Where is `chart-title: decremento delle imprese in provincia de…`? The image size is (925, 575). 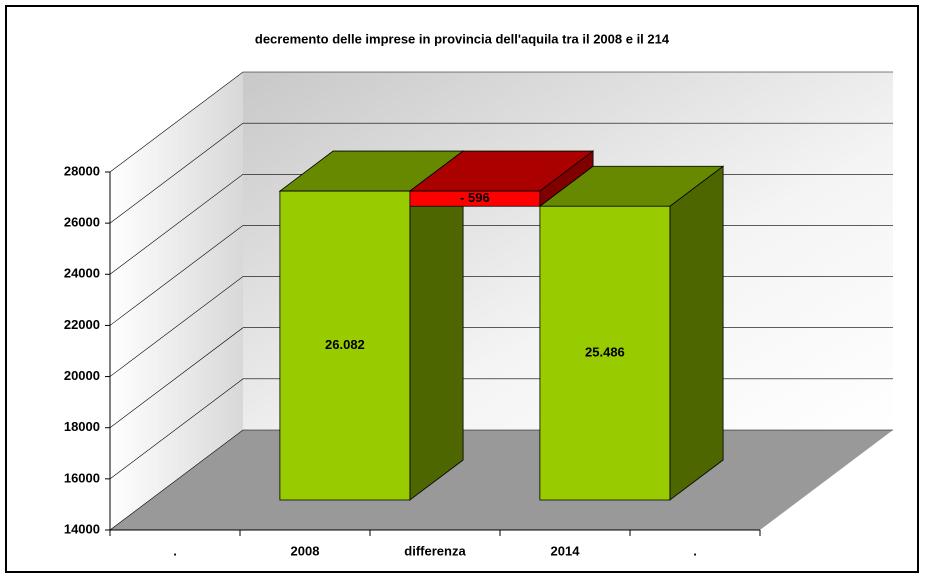
chart-title: decremento delle imprese in provincia de… is located at coordinates (462, 38).